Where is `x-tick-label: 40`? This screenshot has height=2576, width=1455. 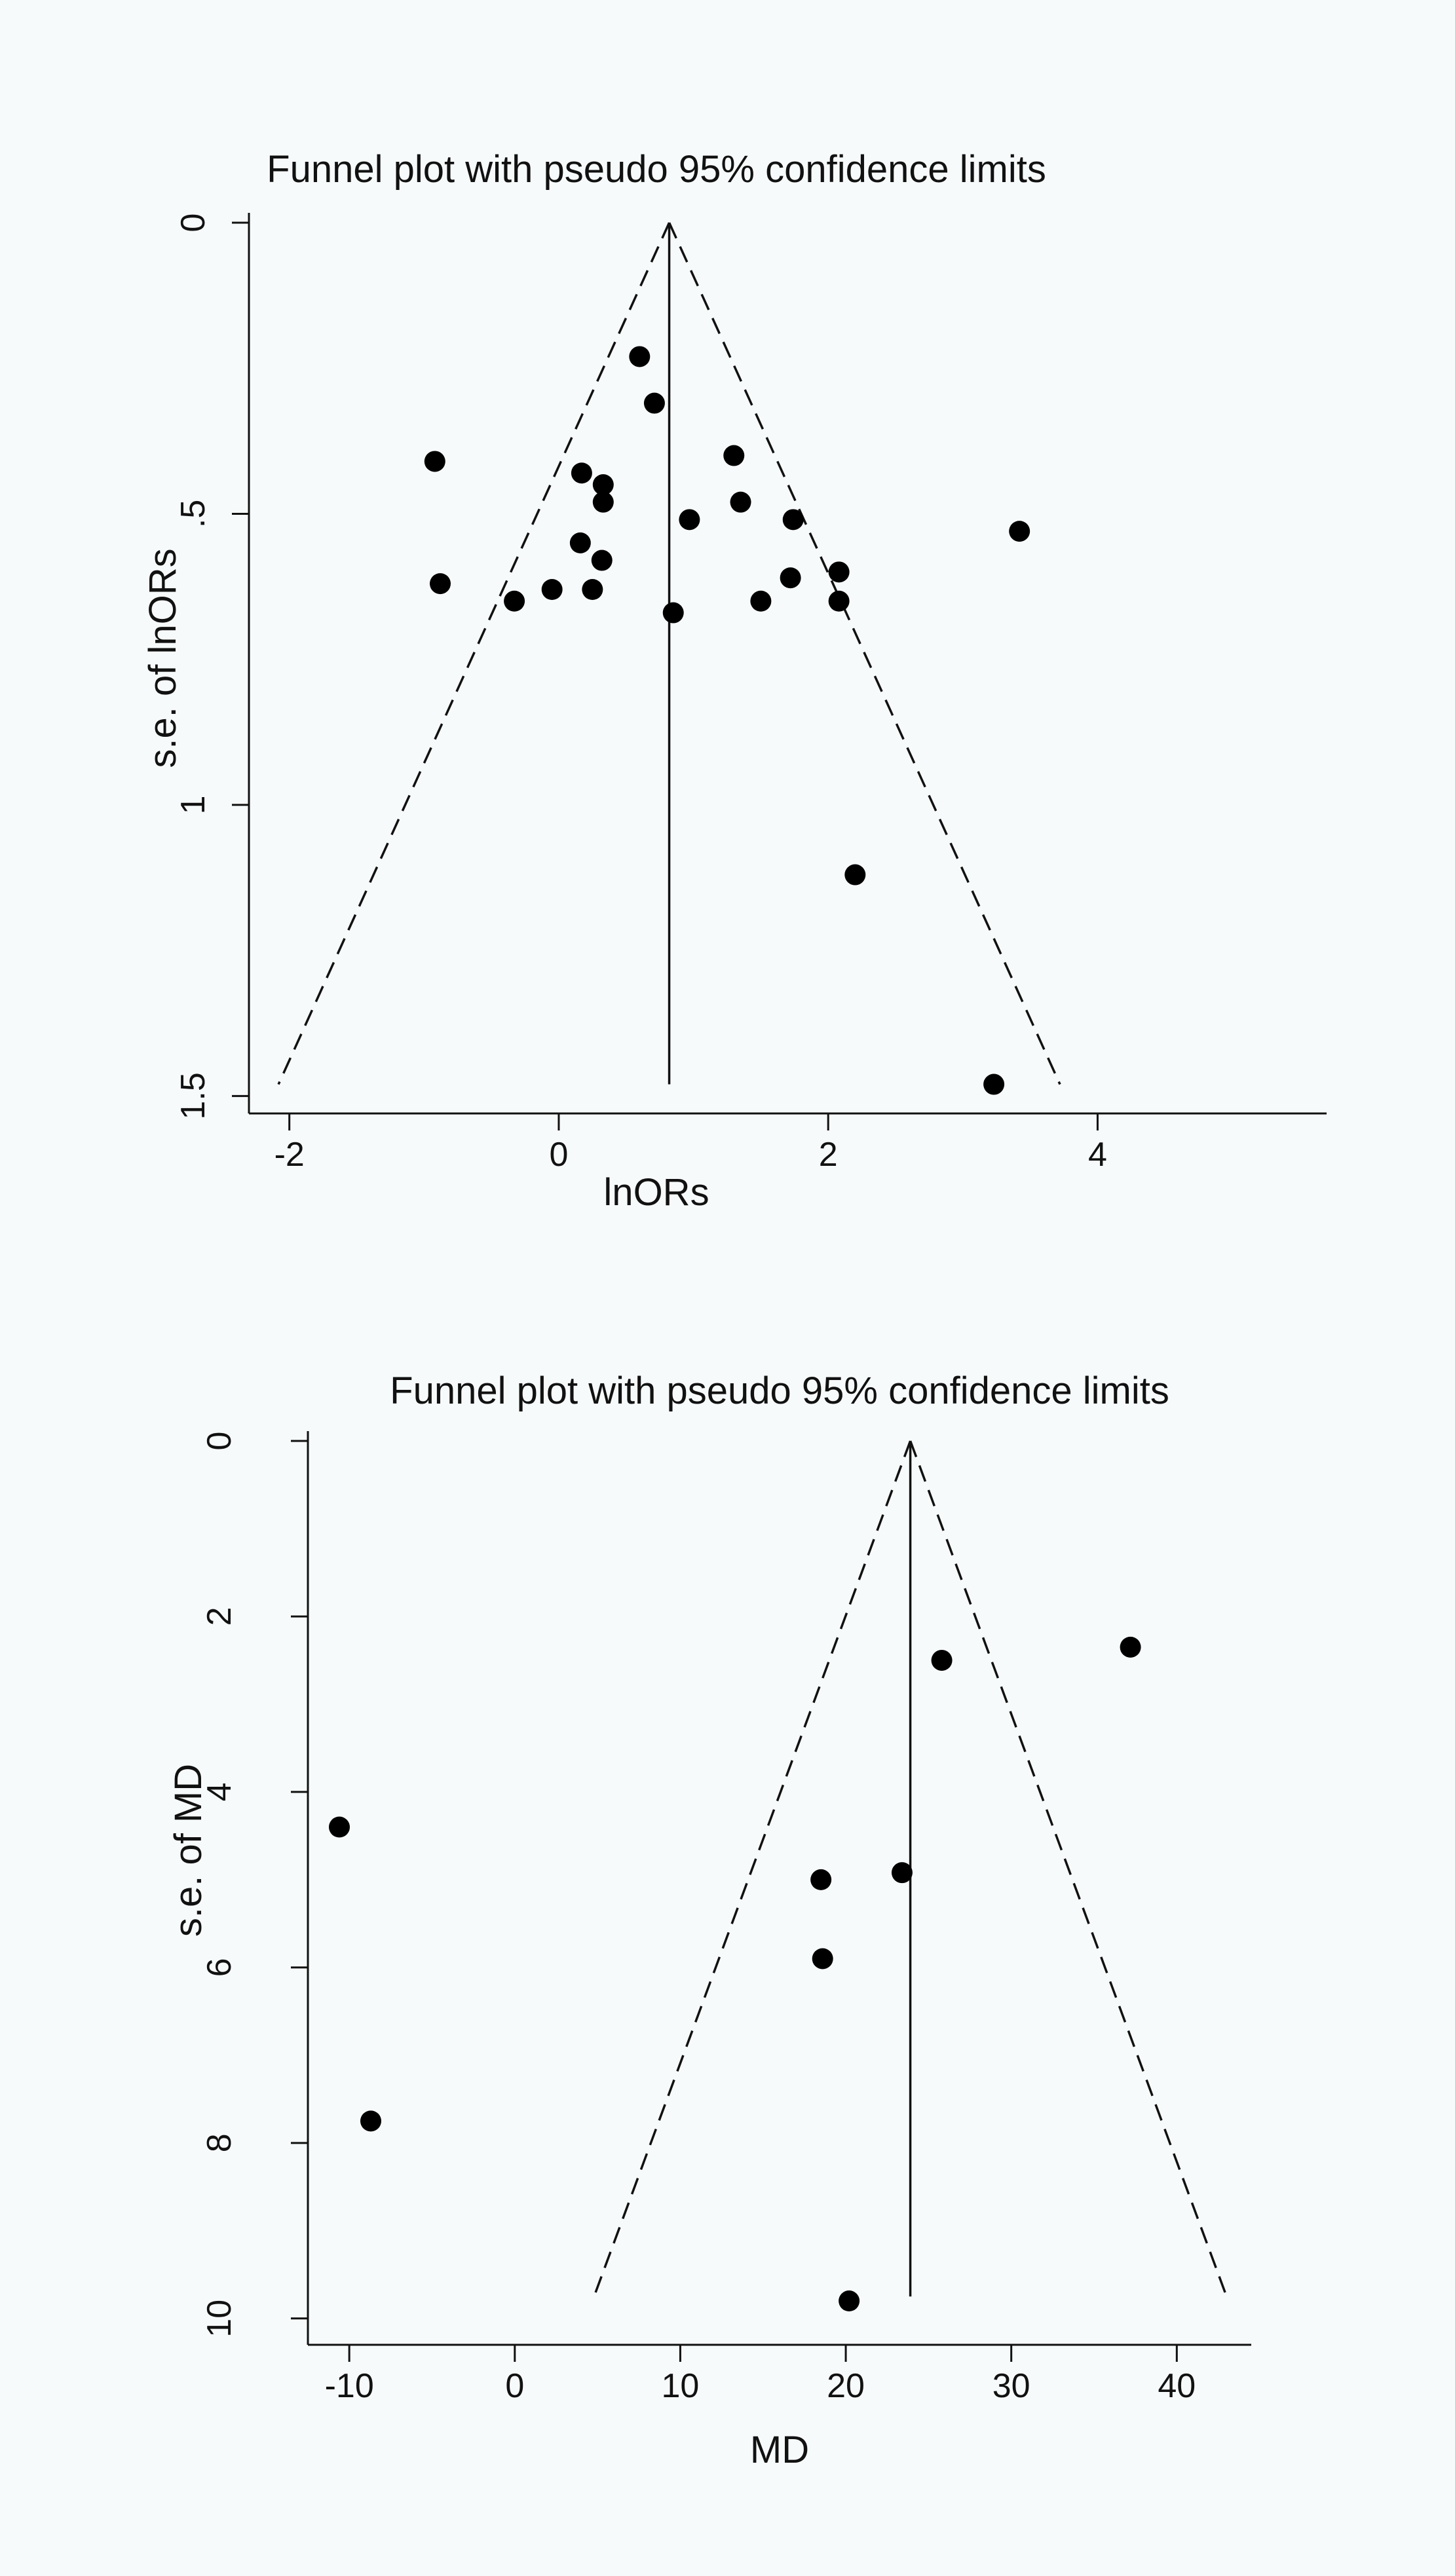
x-tick-label: 40 is located at coordinates (1177, 2386).